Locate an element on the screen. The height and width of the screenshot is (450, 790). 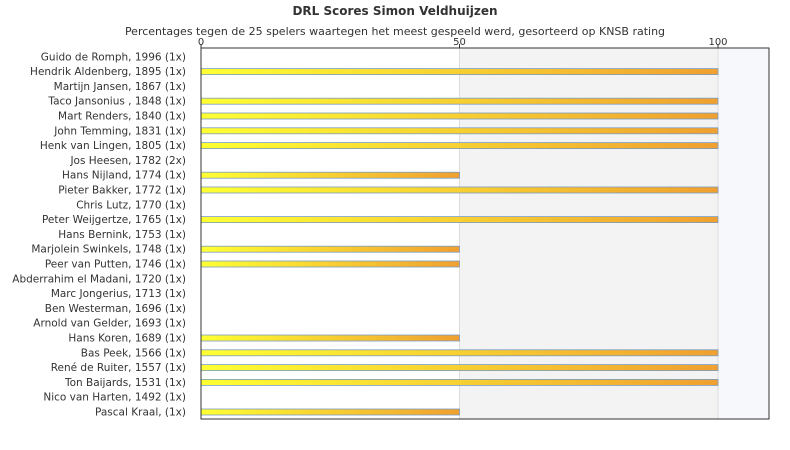
x-tick-label: 100 is located at coordinates (717, 42).